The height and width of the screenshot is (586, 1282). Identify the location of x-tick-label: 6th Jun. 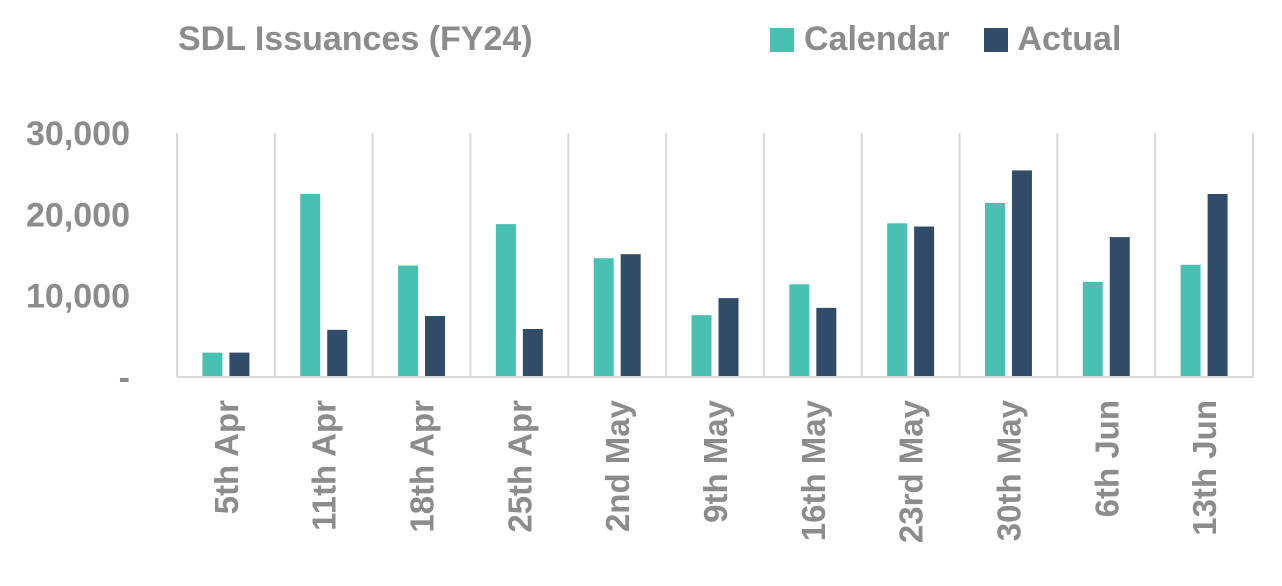
(1106, 458).